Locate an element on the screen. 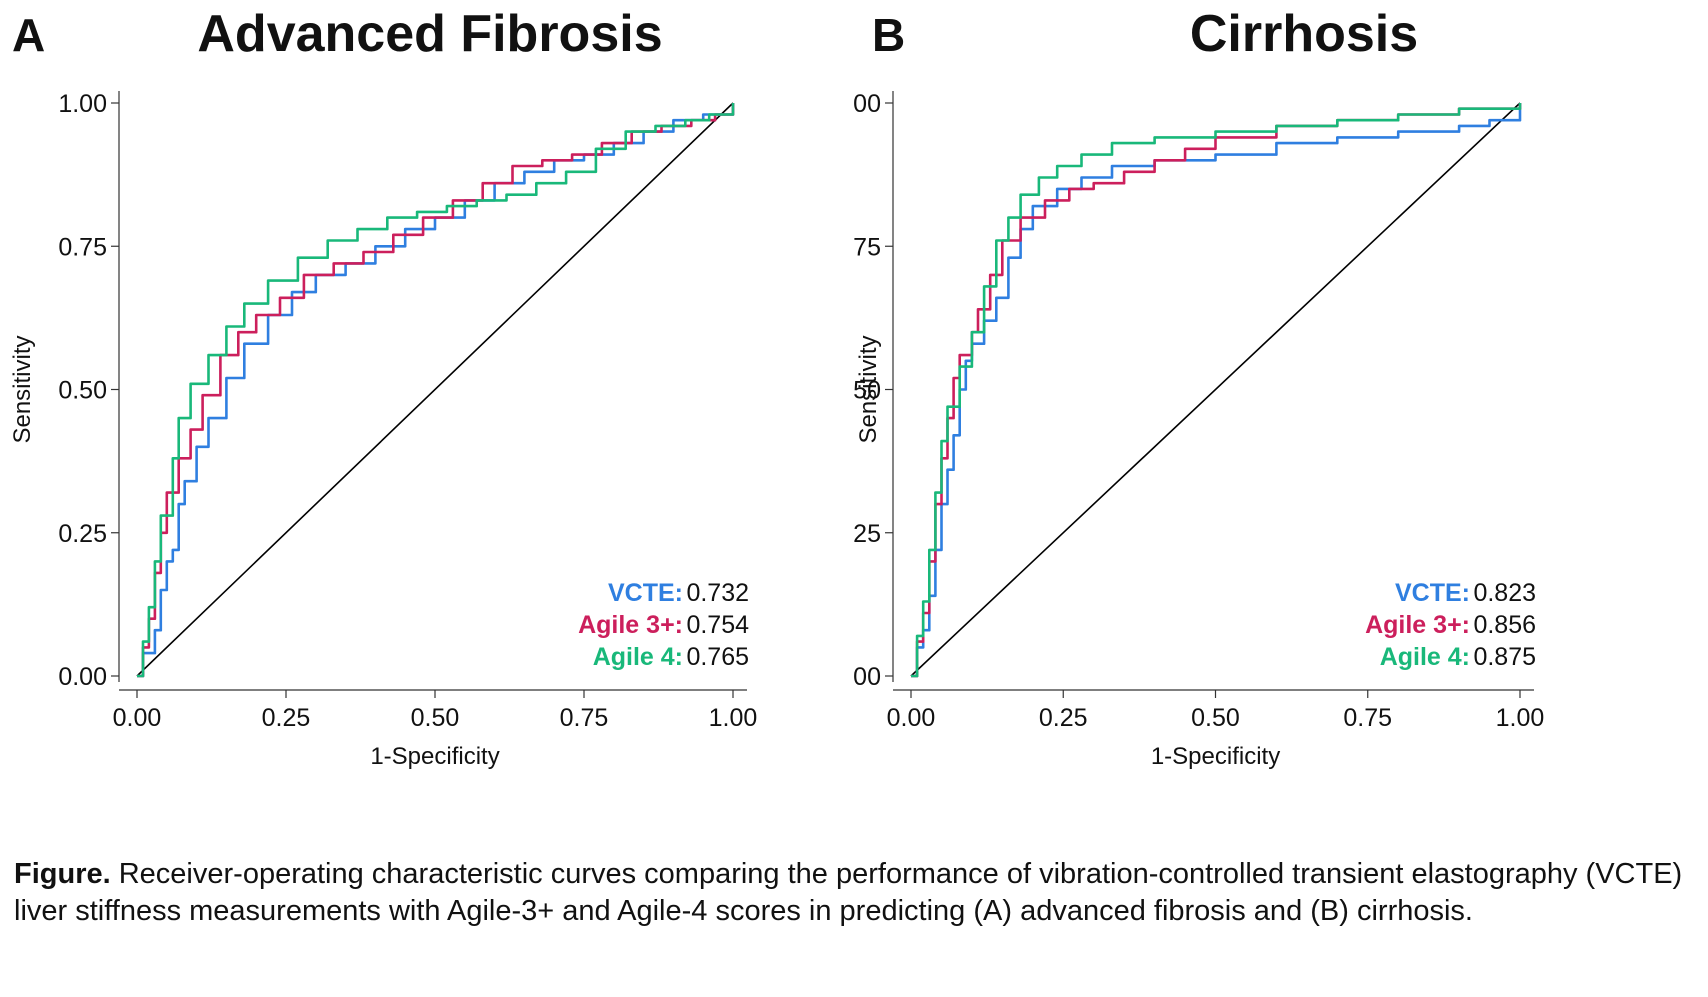 This screenshot has height=997, width=1708. legend-auc-agile-3: 0.754 is located at coordinates (717, 625).